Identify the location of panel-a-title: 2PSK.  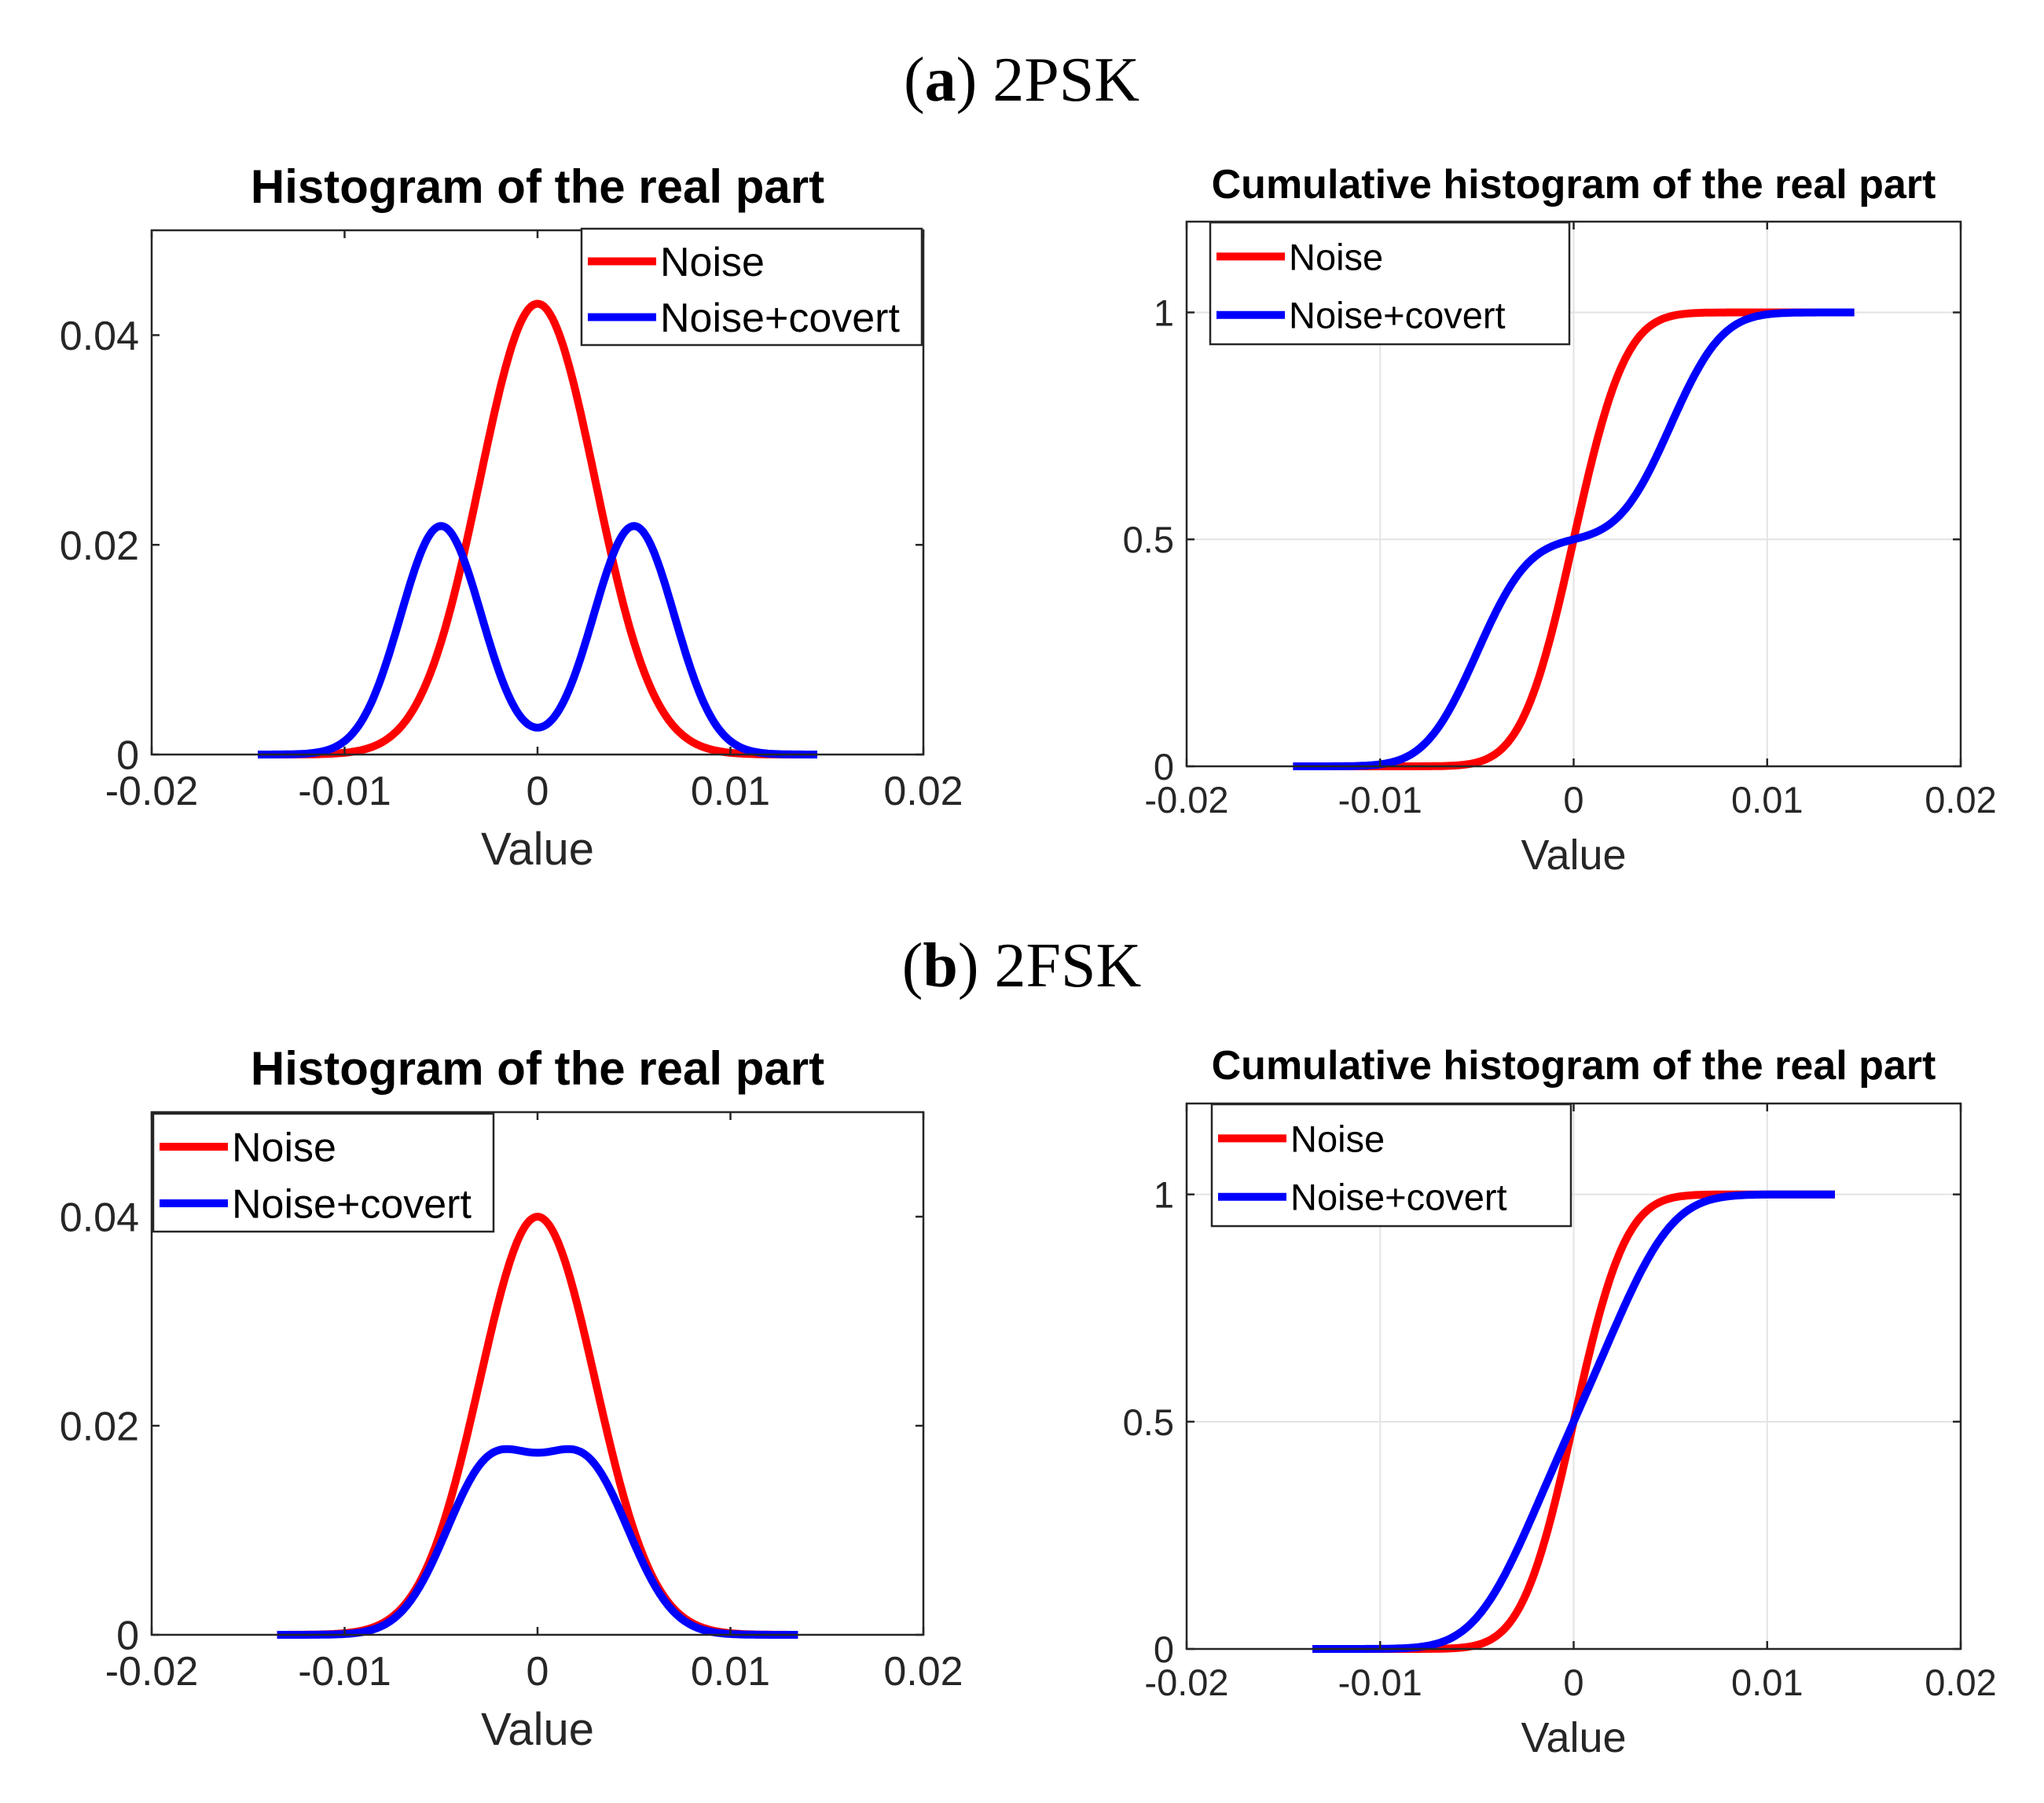
(1066, 80).